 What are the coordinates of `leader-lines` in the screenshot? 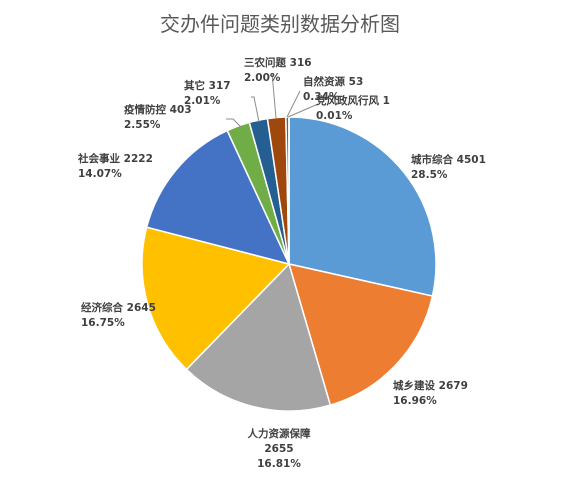 It's located at (272, 100).